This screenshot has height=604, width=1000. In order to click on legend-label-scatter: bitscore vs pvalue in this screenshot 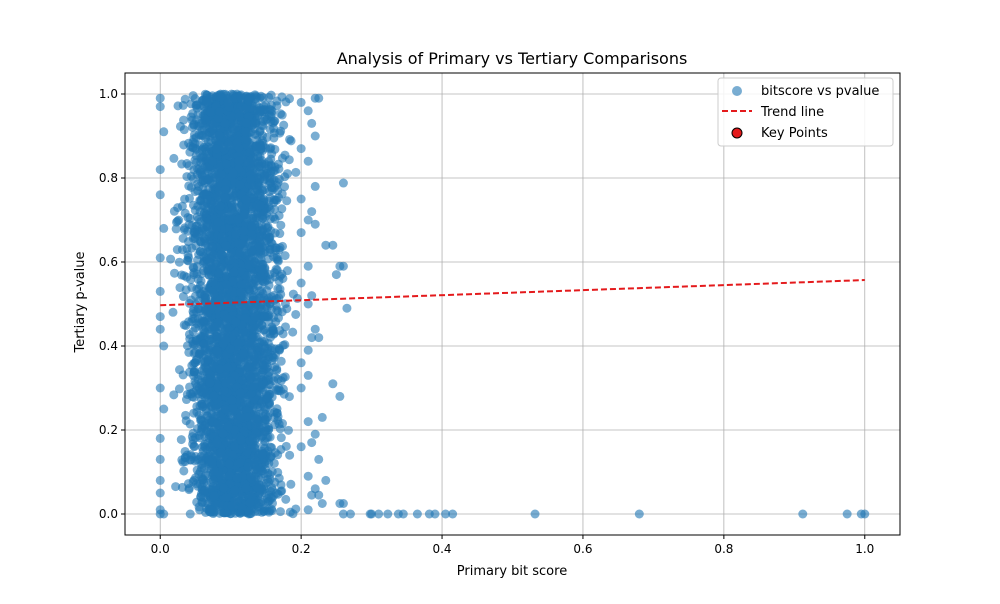, I will do `click(820, 91)`.